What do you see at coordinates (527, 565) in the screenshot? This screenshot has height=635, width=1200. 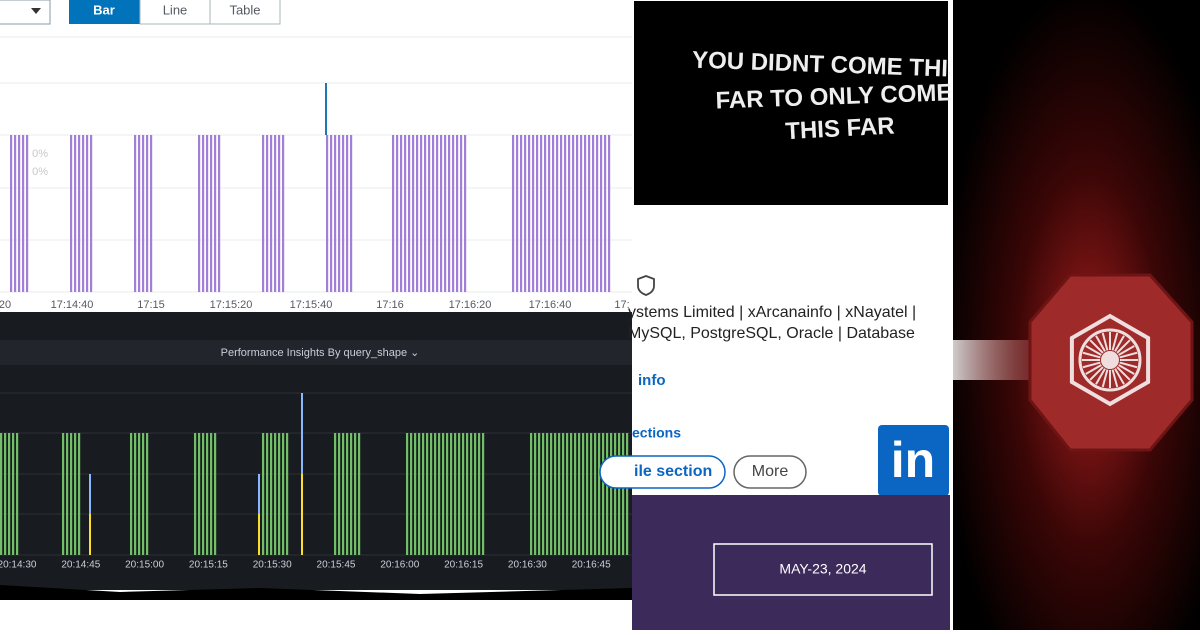 I see `x-tick-label: 20:16:30` at bounding box center [527, 565].